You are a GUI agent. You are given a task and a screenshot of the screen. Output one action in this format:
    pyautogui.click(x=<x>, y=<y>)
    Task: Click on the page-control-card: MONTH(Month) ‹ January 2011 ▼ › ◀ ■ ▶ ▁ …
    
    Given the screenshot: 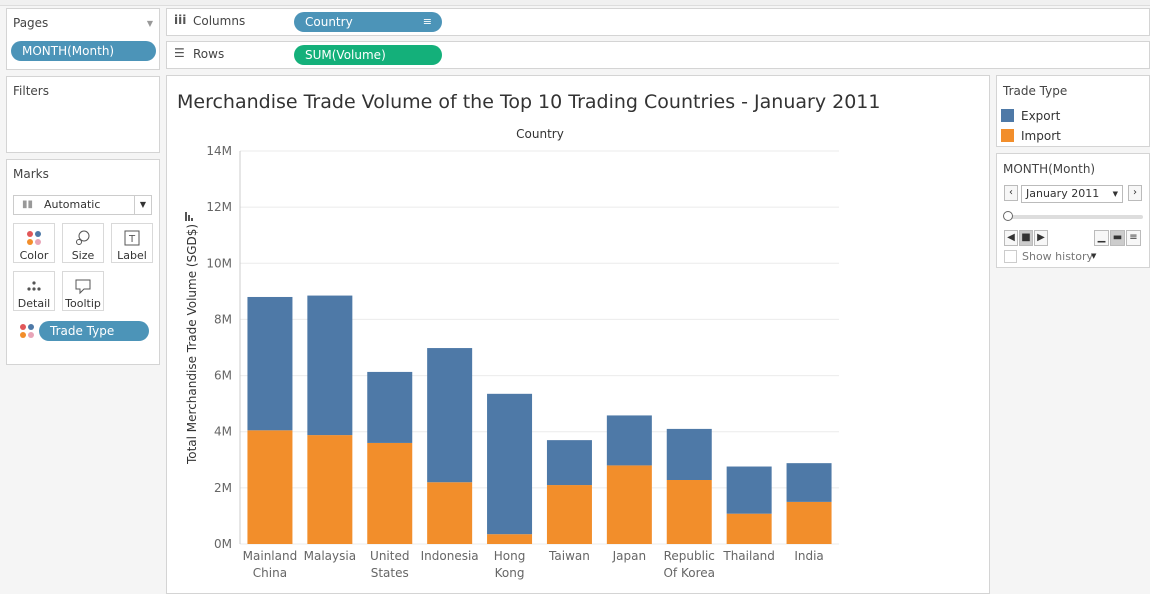 What is the action you would take?
    pyautogui.click(x=1073, y=210)
    